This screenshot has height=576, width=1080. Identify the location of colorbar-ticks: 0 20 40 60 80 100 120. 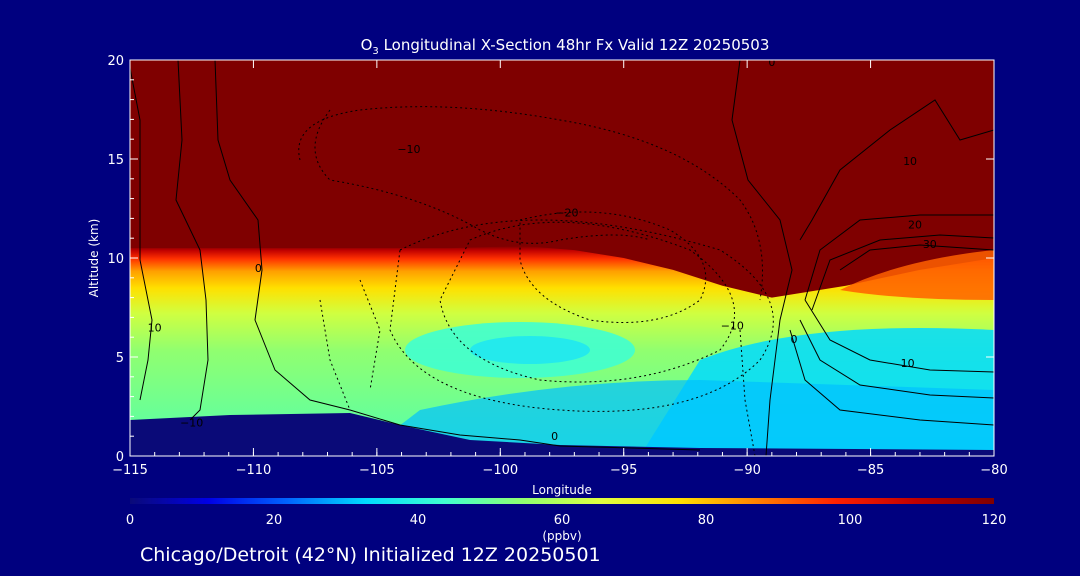
(566, 520).